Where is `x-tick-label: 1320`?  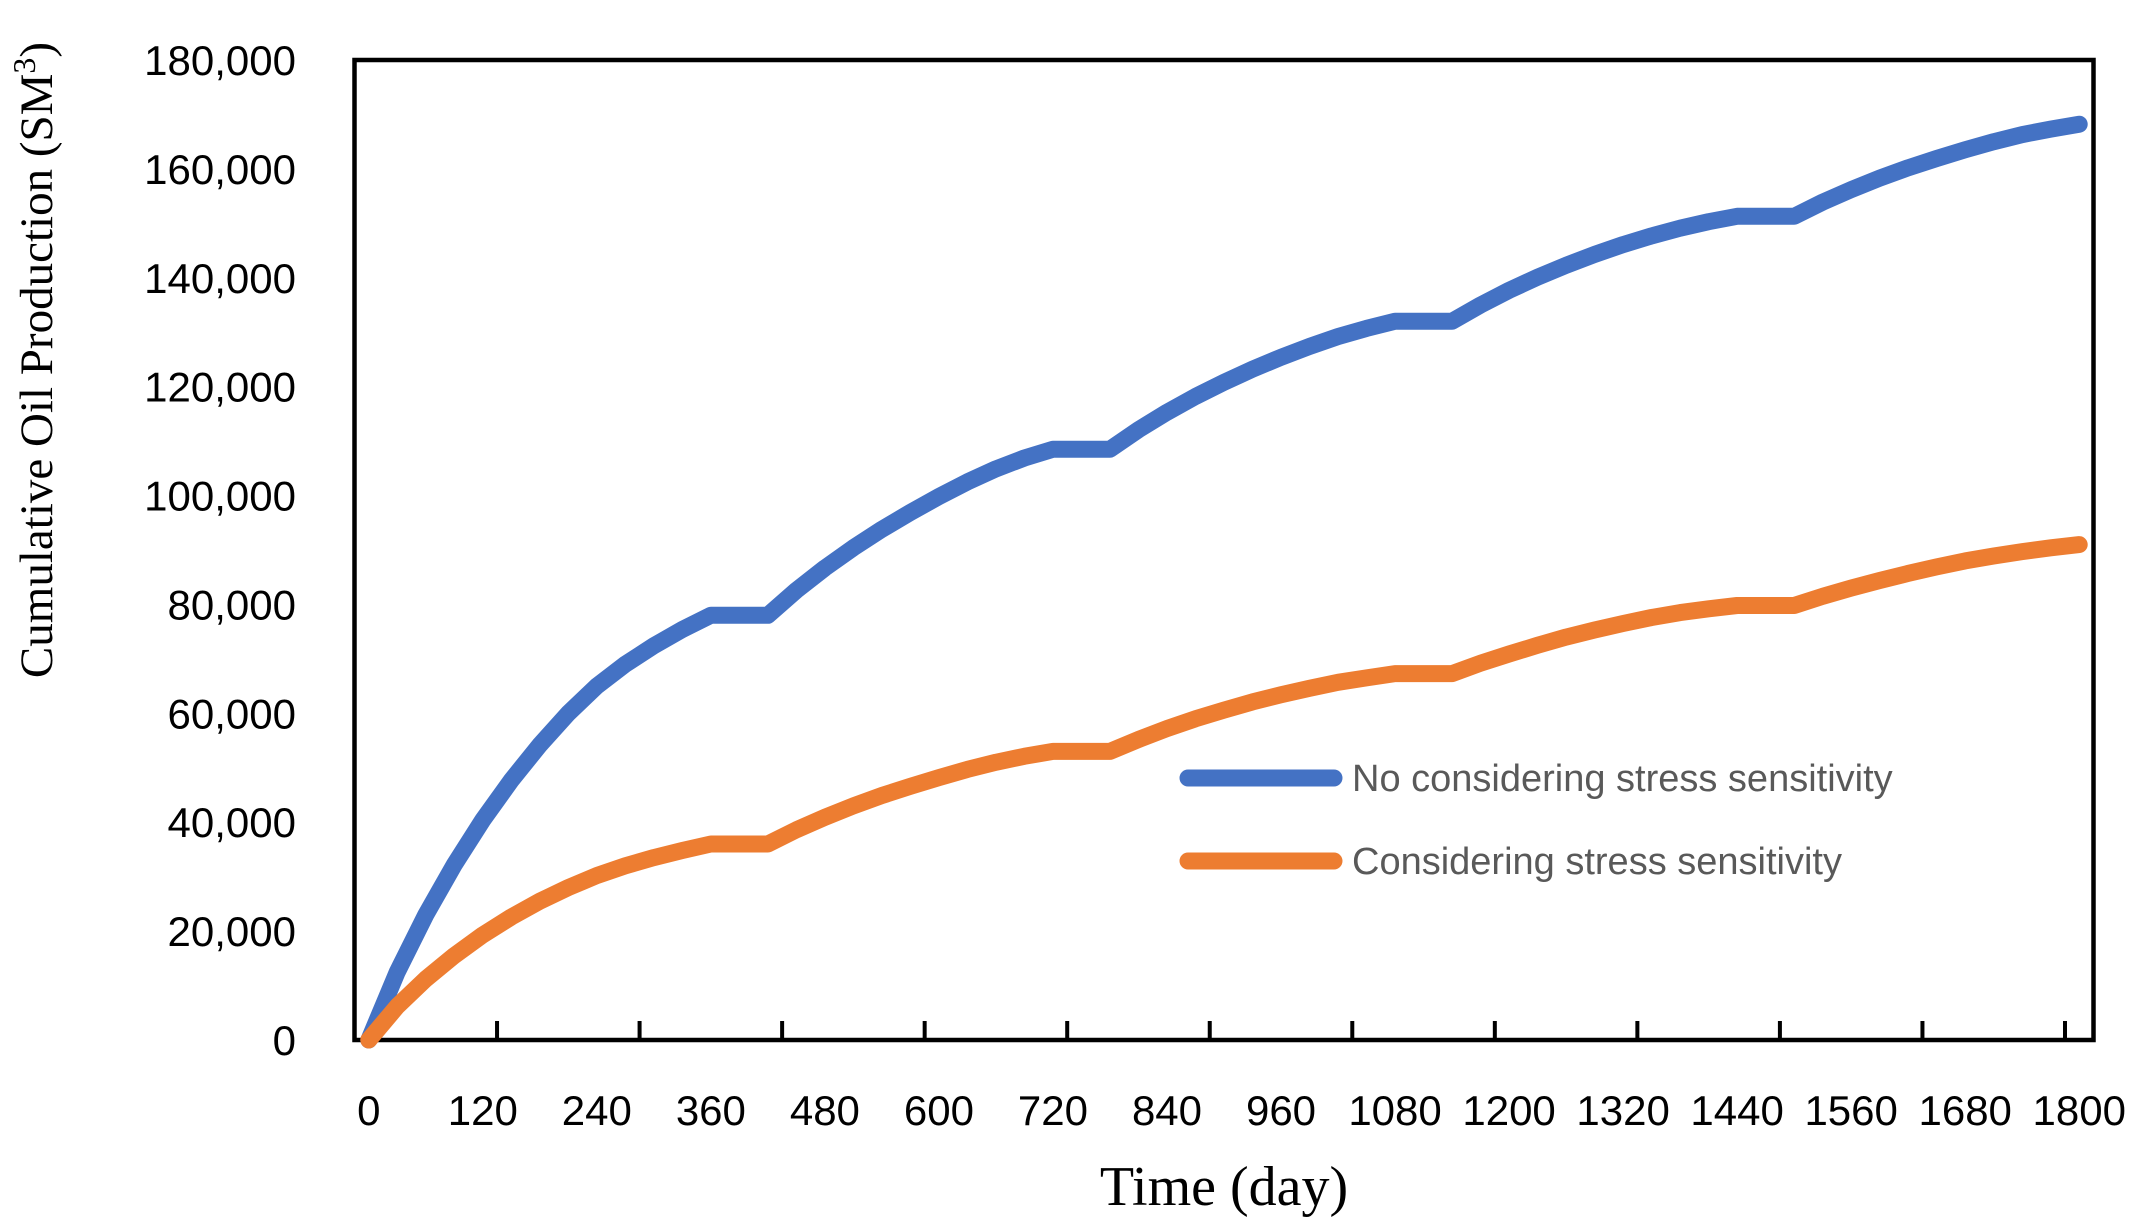
x-tick-label: 1320 is located at coordinates (1622, 1110).